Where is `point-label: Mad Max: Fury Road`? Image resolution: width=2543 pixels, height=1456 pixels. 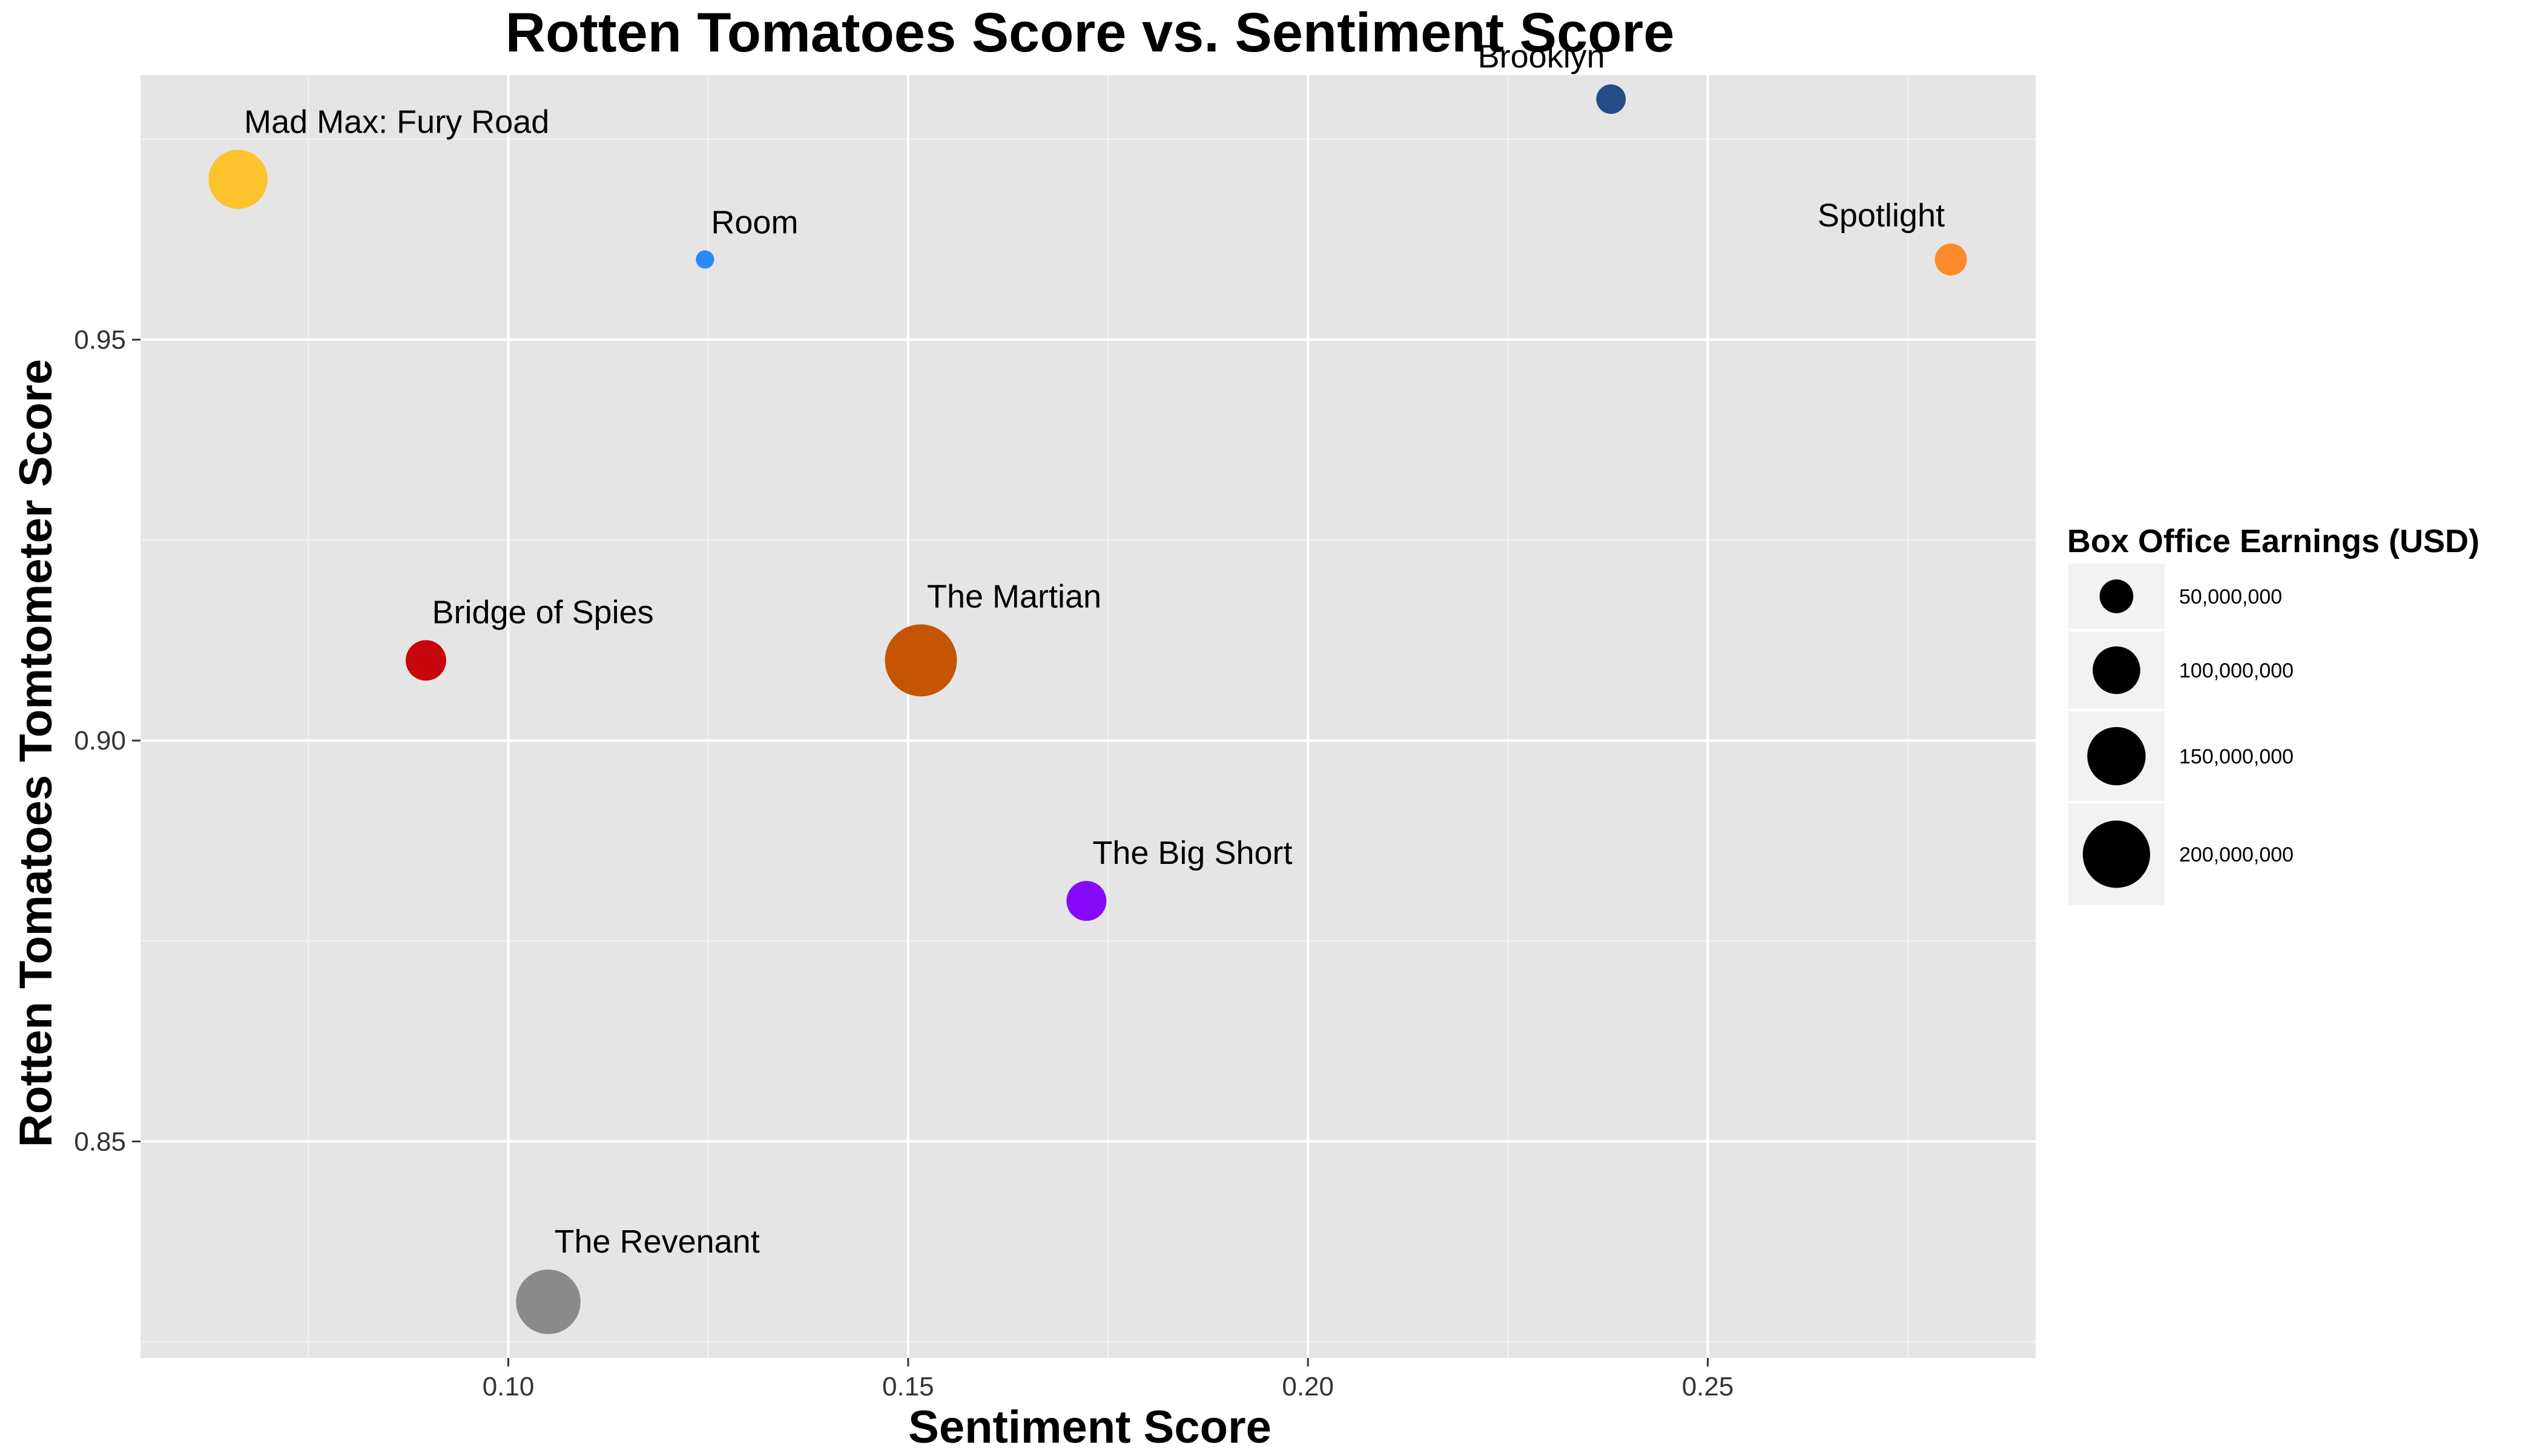
point-label: Mad Max: Fury Road is located at coordinates (396, 122).